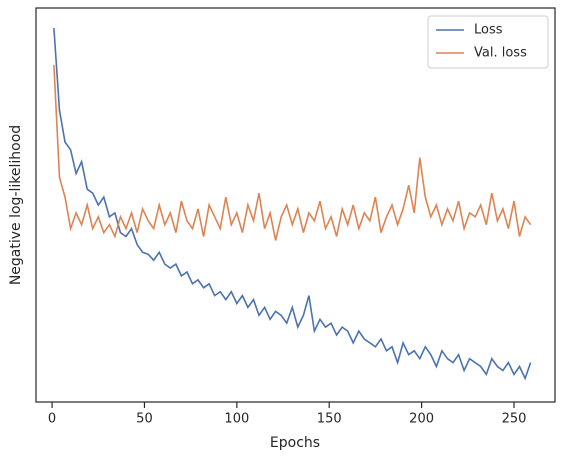 The image size is (563, 466). Describe the element at coordinates (16, 205) in the screenshot. I see `y-axis-label: Negative log-likelihood` at that location.